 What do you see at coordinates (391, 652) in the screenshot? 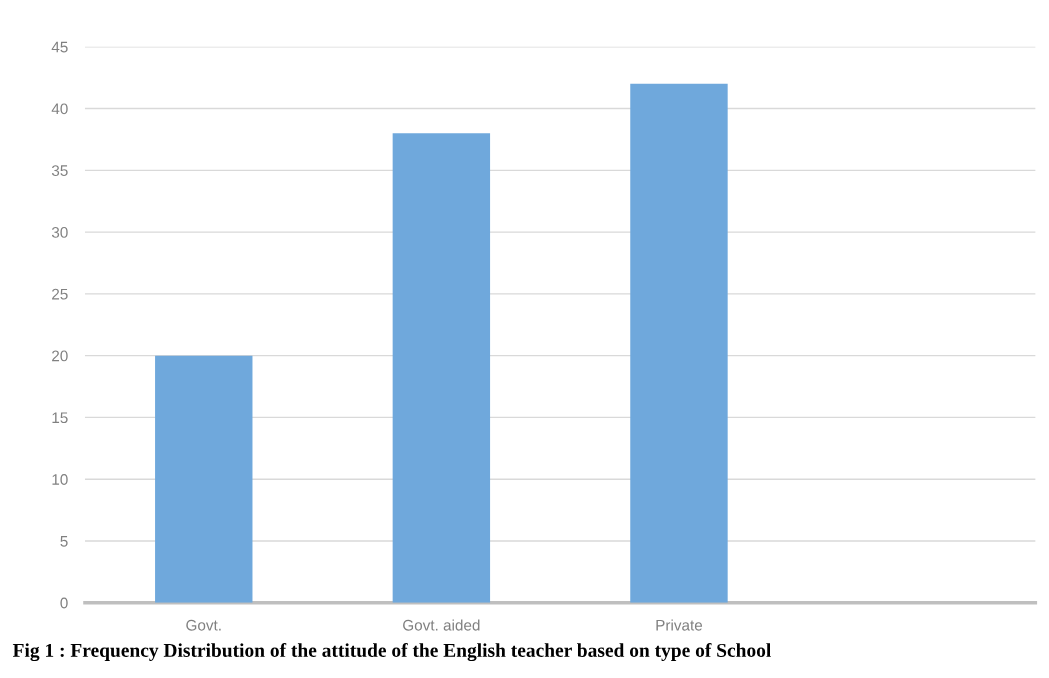
I see `text: Fig 1 : Frequency Distribution of the attitude of the English teacher based on type of School` at bounding box center [391, 652].